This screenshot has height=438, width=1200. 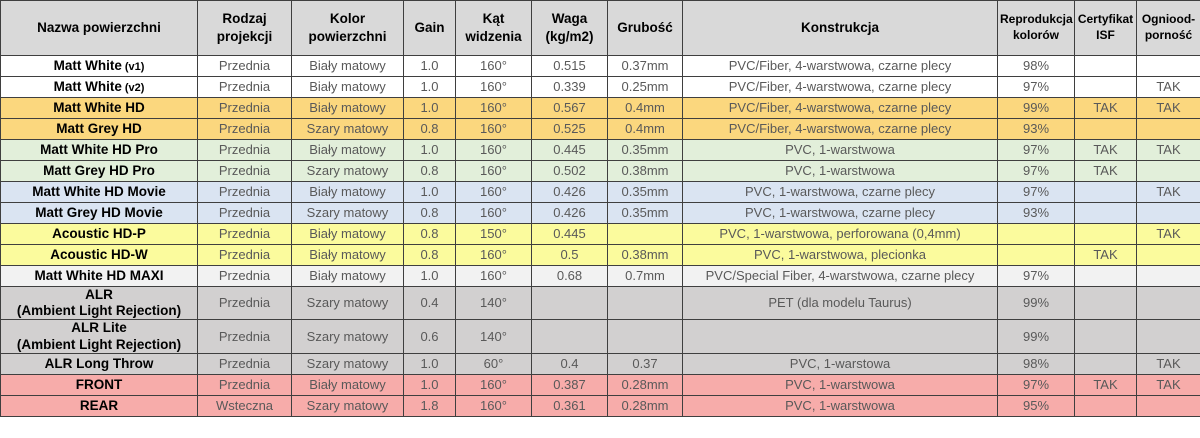 I want to click on gain-cell: 1.8, so click(x=429, y=405).